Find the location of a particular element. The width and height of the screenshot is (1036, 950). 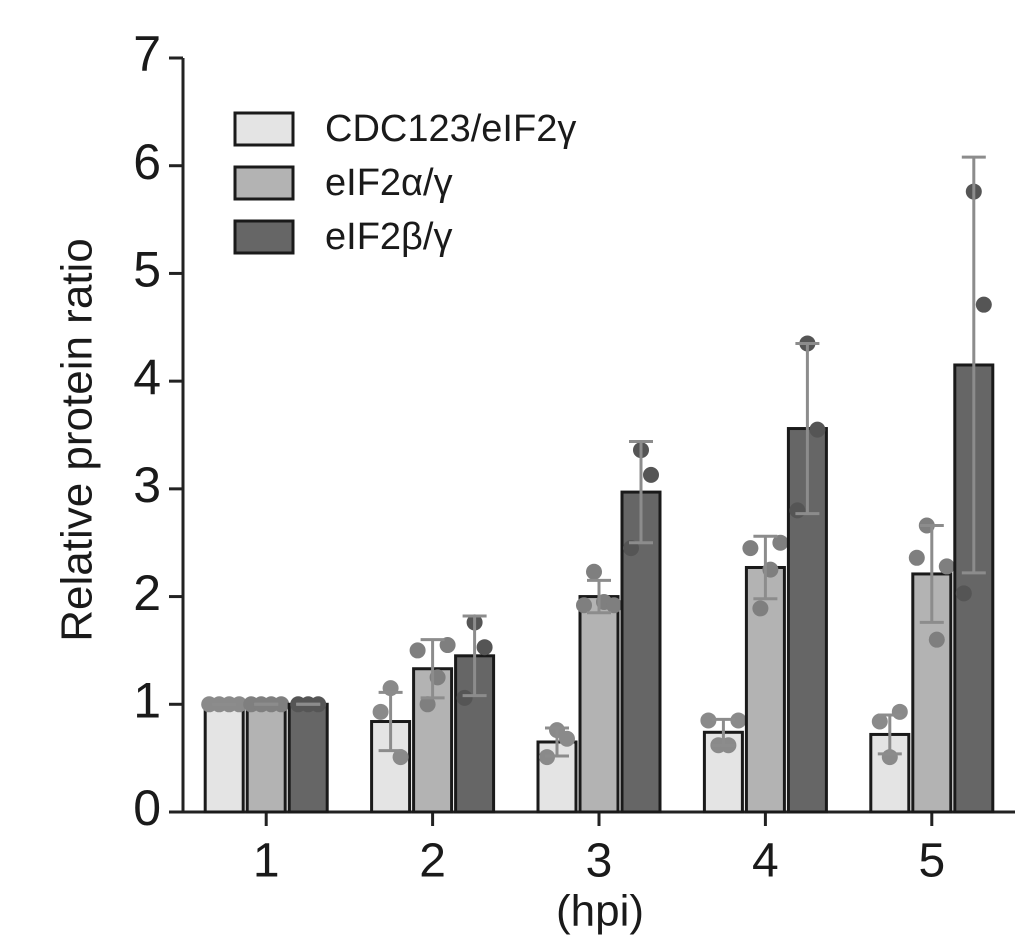

y-tick-label: 0 is located at coordinates (147, 808).